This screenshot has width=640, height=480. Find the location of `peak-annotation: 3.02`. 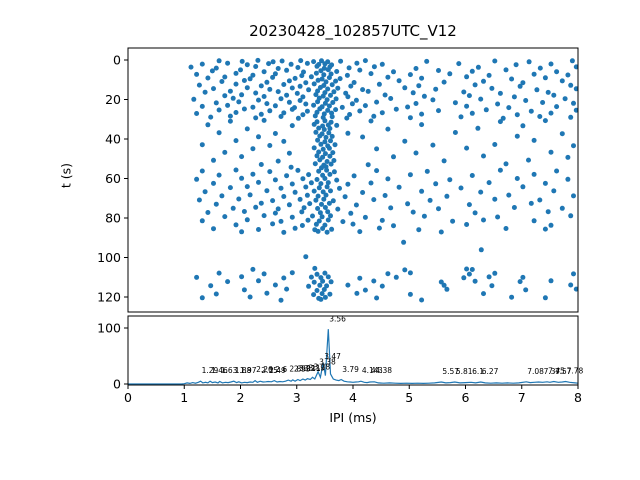

peak-annotation: 3.02 is located at coordinates (307, 368).